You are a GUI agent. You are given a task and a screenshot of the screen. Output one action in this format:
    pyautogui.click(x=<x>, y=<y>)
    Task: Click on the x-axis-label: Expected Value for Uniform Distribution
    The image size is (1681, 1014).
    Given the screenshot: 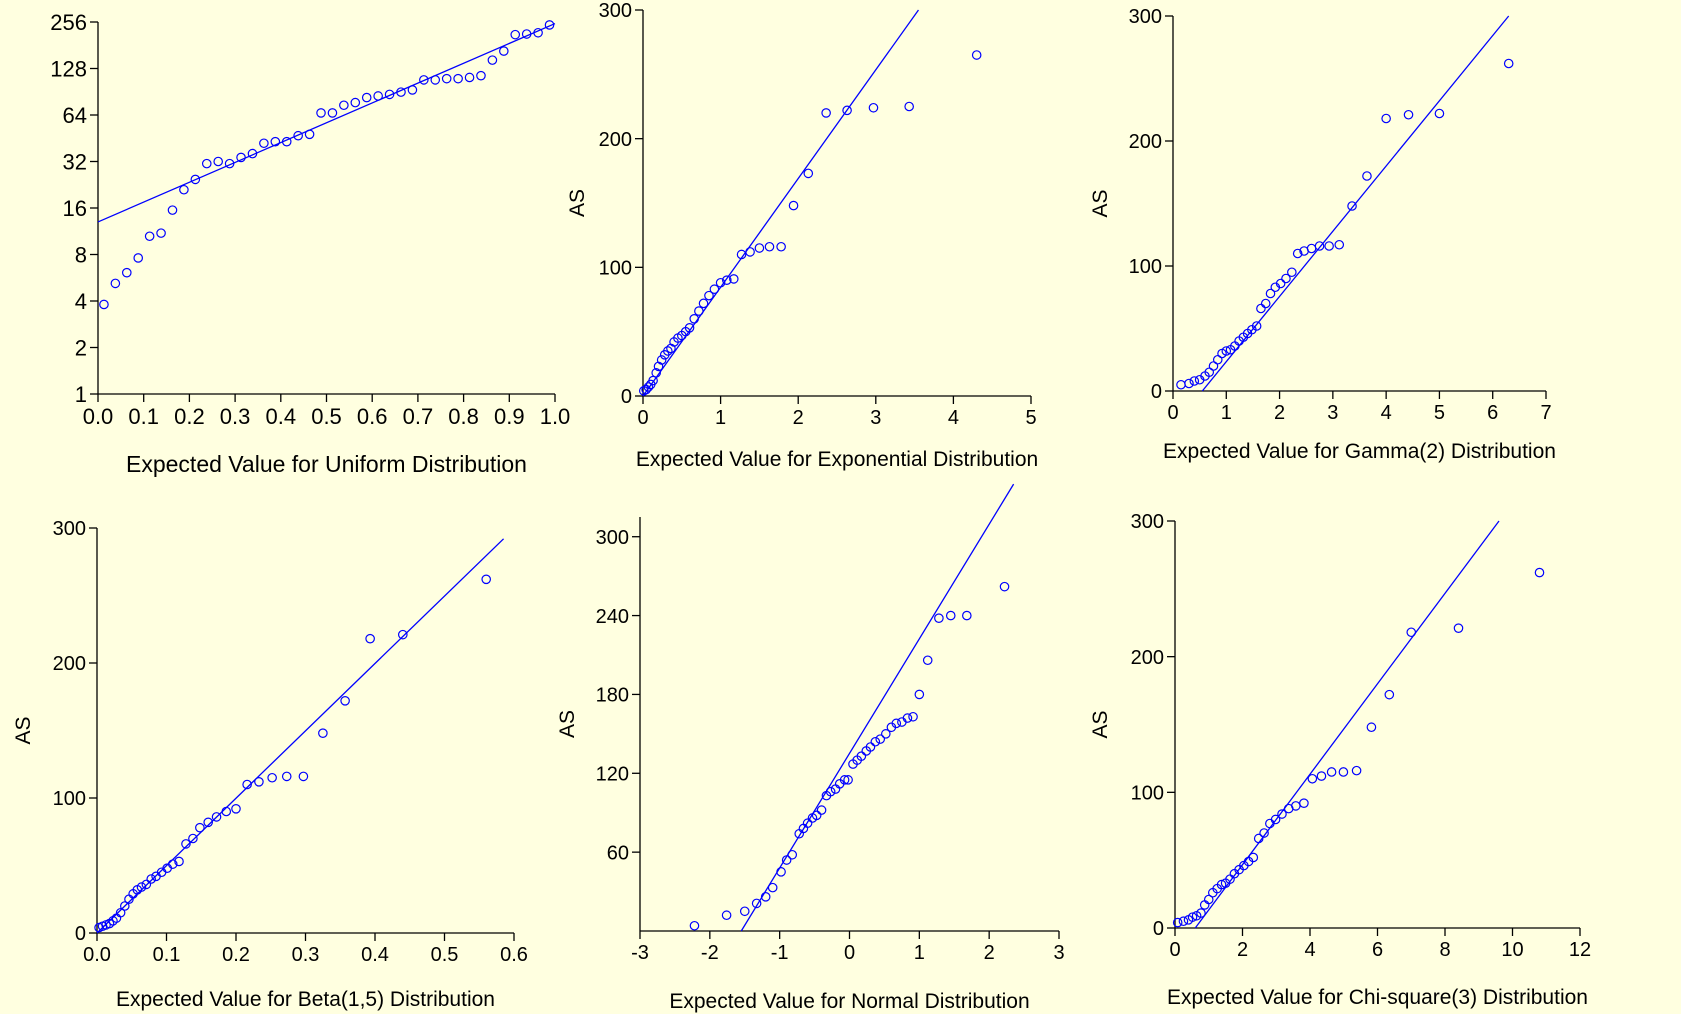 What is the action you would take?
    pyautogui.click(x=326, y=464)
    